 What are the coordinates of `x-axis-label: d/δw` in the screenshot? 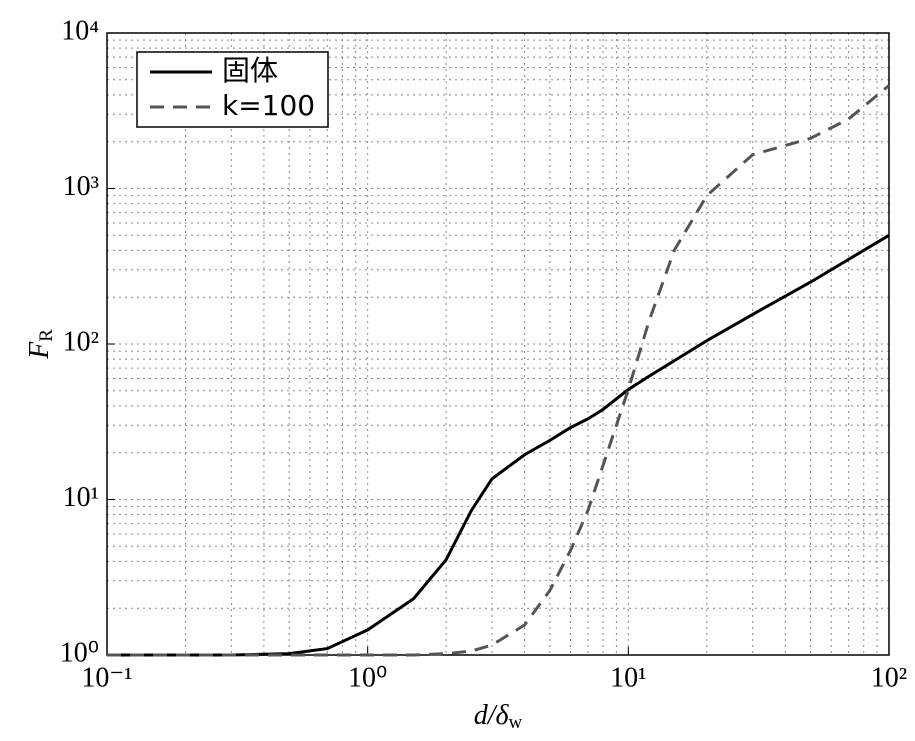 It's located at (498, 716).